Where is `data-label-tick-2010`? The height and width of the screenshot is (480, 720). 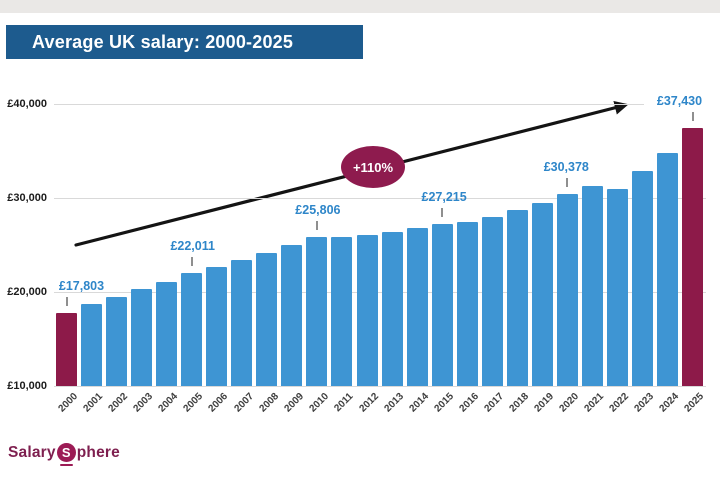
data-label-tick-2010 is located at coordinates (316, 226).